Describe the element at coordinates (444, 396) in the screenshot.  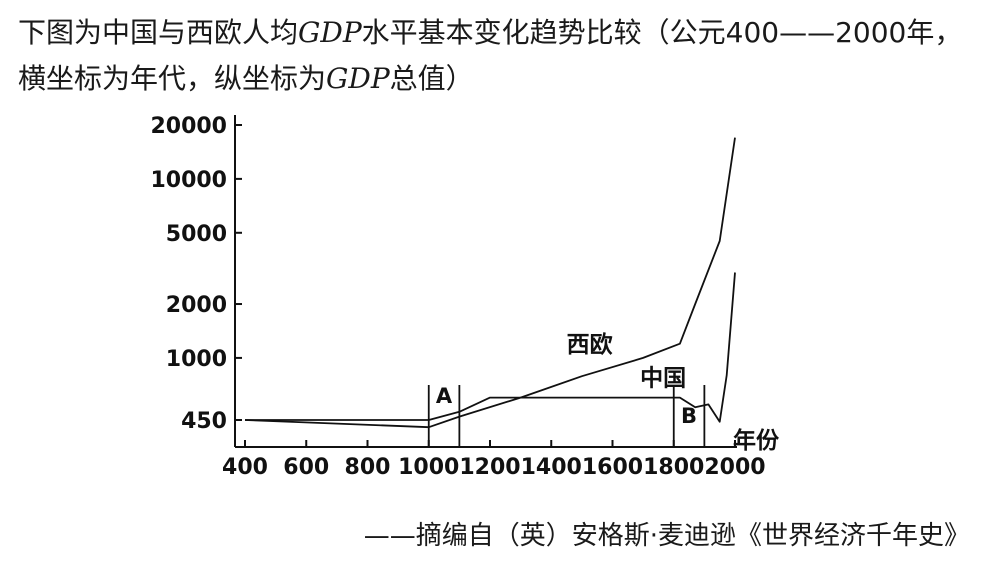
I see `marker-label-a: A` at that location.